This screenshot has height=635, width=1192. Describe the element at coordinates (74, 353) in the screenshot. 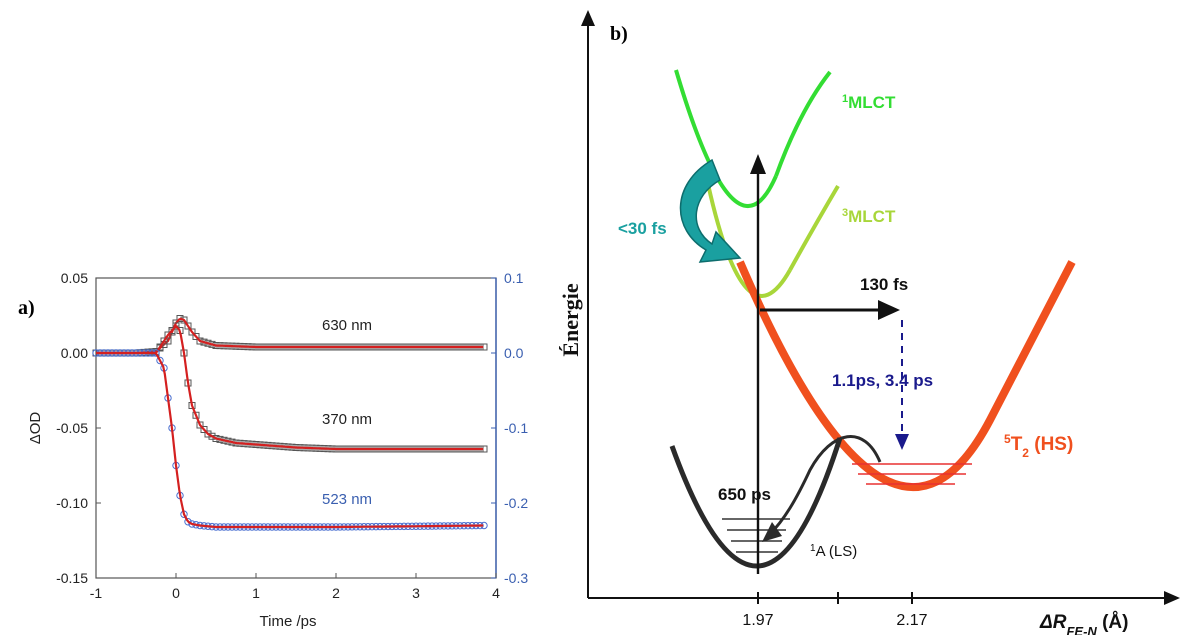

I see `y-left-tick-label: 0.00` at that location.